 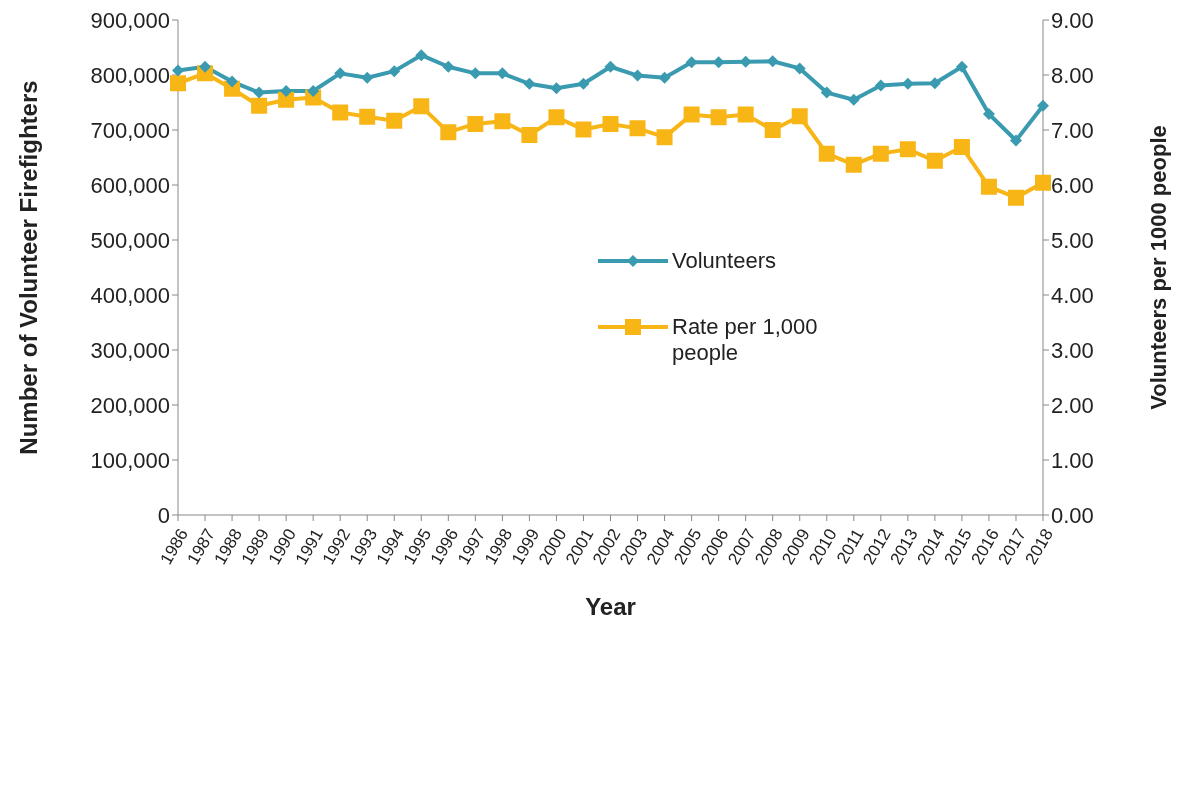 I want to click on y-tick-label: 700,000, so click(x=130, y=130).